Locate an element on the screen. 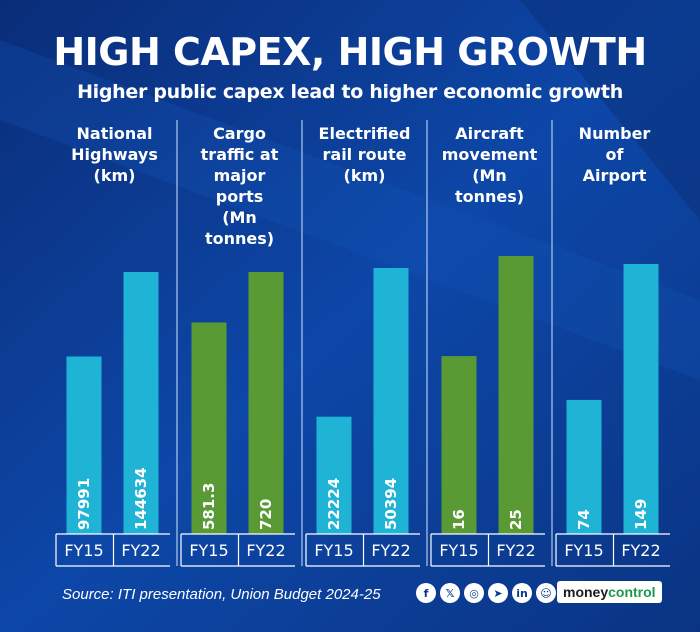 The image size is (700, 632). bar-aircraft-movement-fy15 is located at coordinates (459, 445).